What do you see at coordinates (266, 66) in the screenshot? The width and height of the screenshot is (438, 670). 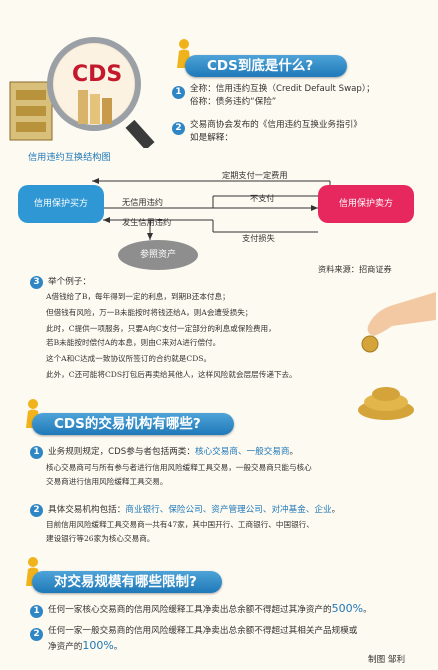 I see `section1-title: CDS到底是什么?` at bounding box center [266, 66].